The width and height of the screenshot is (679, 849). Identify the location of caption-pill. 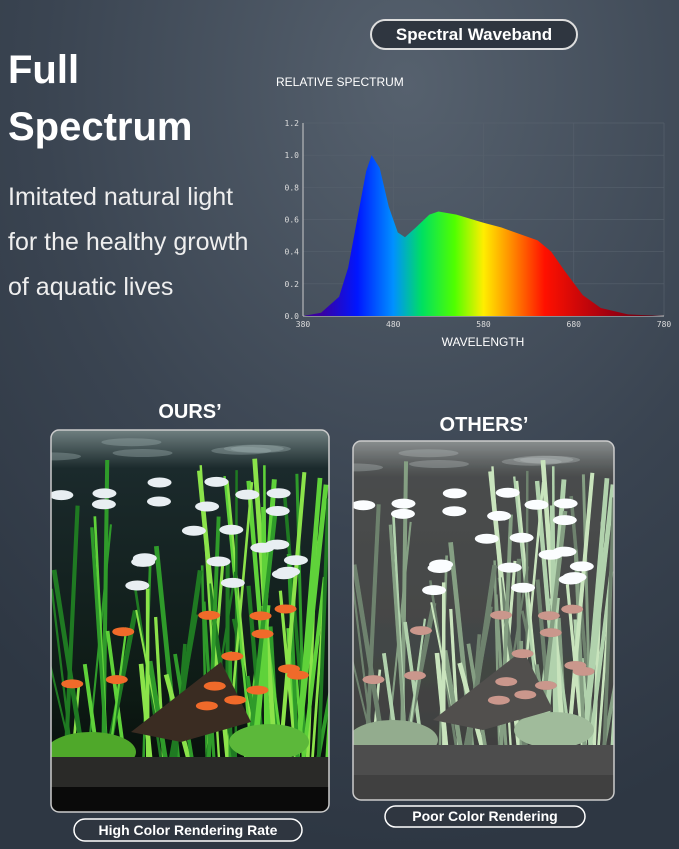
(485, 816).